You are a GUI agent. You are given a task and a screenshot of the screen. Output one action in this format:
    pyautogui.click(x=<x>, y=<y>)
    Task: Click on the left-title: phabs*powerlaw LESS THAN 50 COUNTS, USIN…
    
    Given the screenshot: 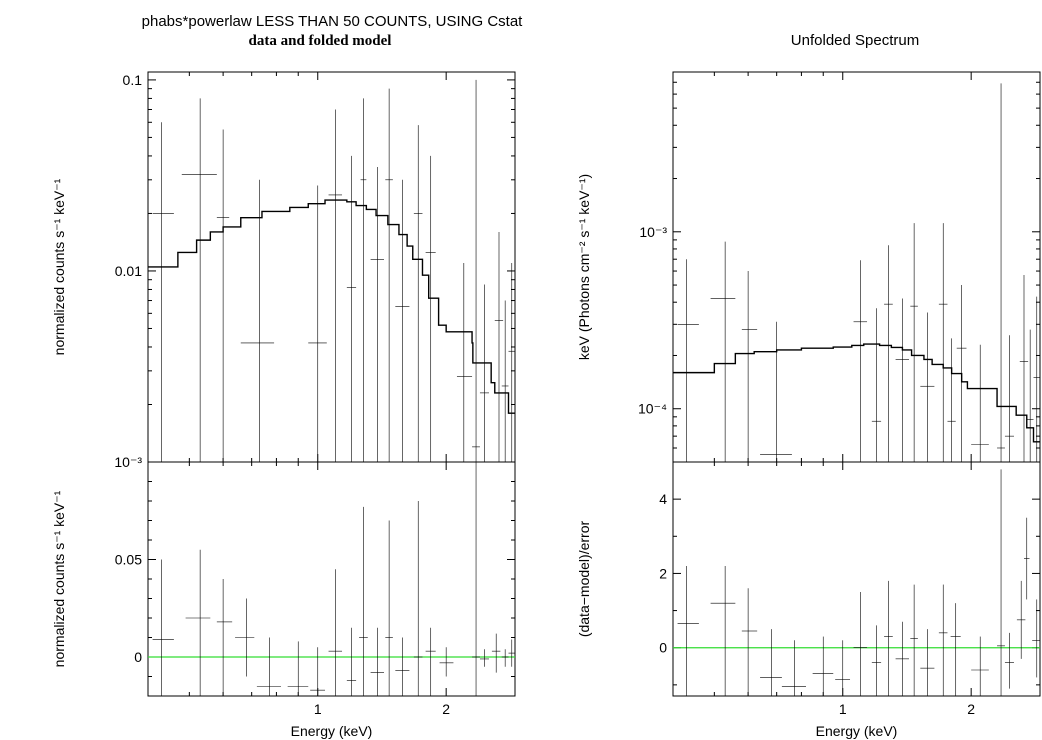 What is the action you would take?
    pyautogui.click(x=333, y=21)
    